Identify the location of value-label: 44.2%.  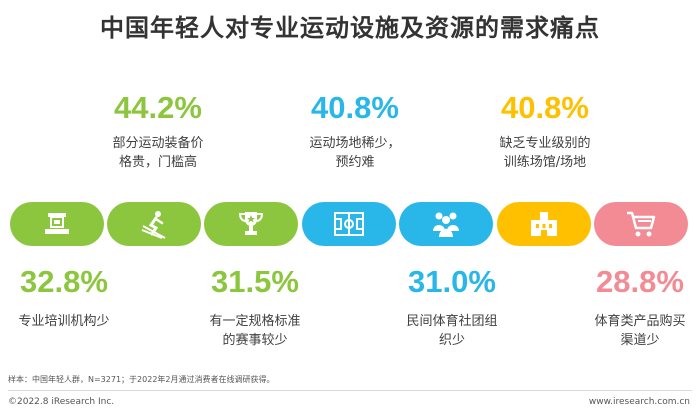
(158, 107).